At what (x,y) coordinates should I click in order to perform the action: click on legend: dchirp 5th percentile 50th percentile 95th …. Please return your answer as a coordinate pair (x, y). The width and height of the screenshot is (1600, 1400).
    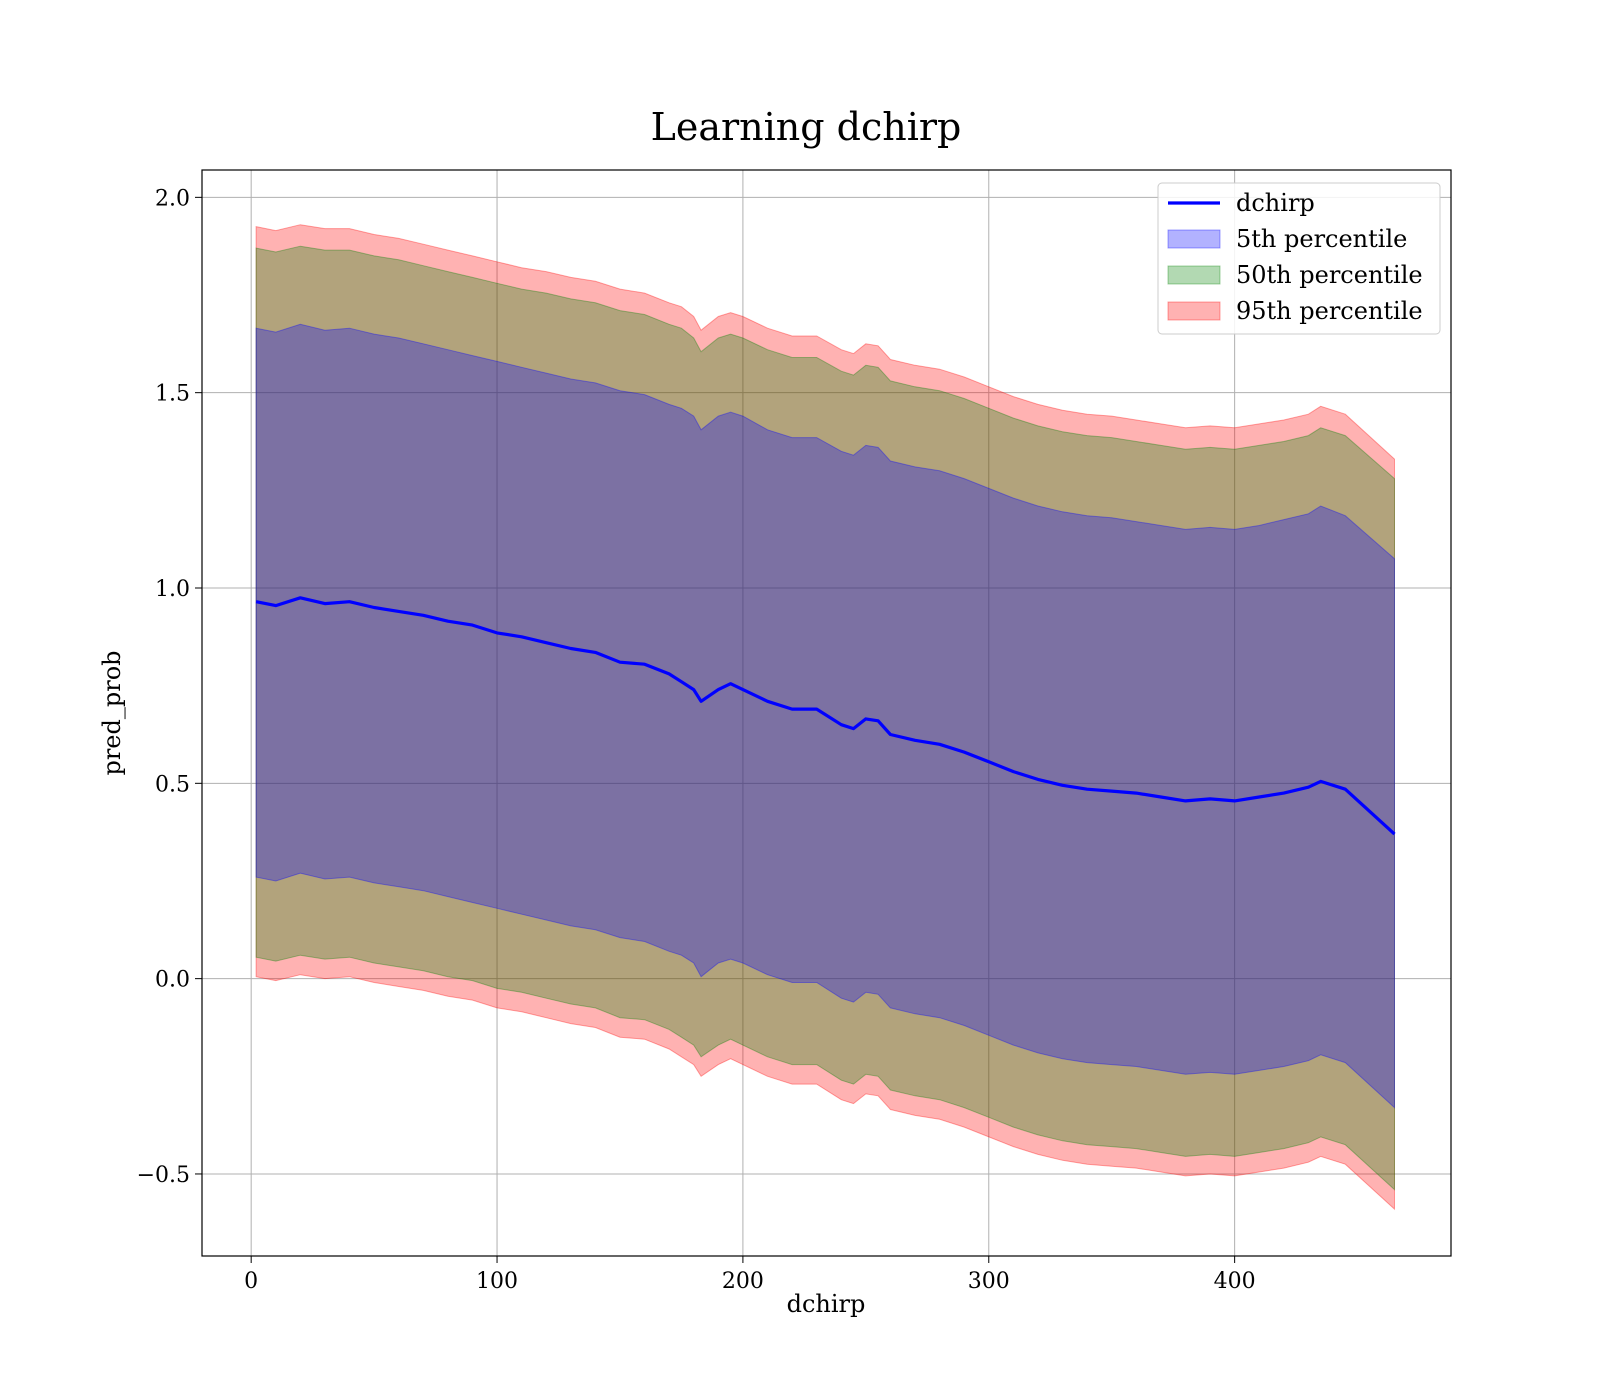
    Looking at the image, I should click on (1299, 258).